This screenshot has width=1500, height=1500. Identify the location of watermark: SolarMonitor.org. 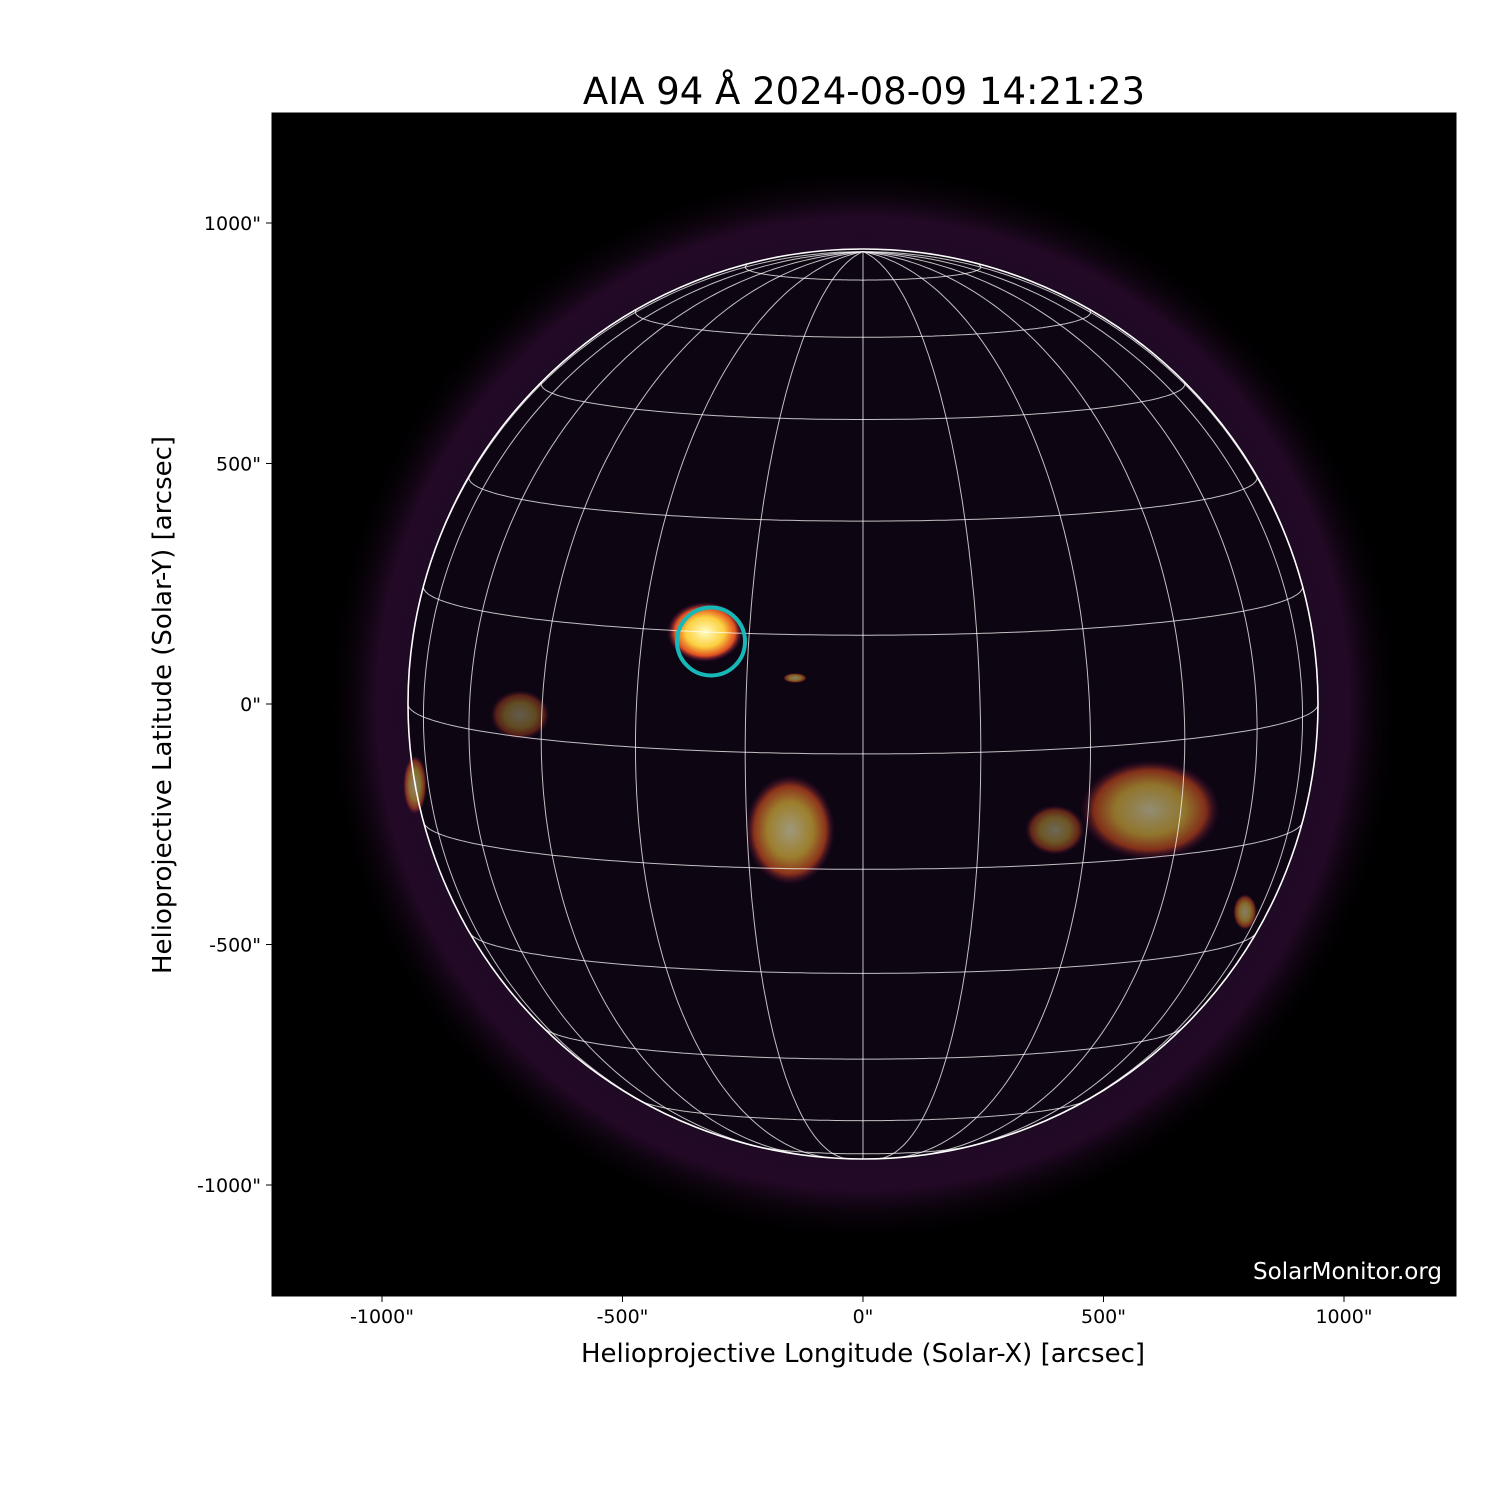
(1347, 1272).